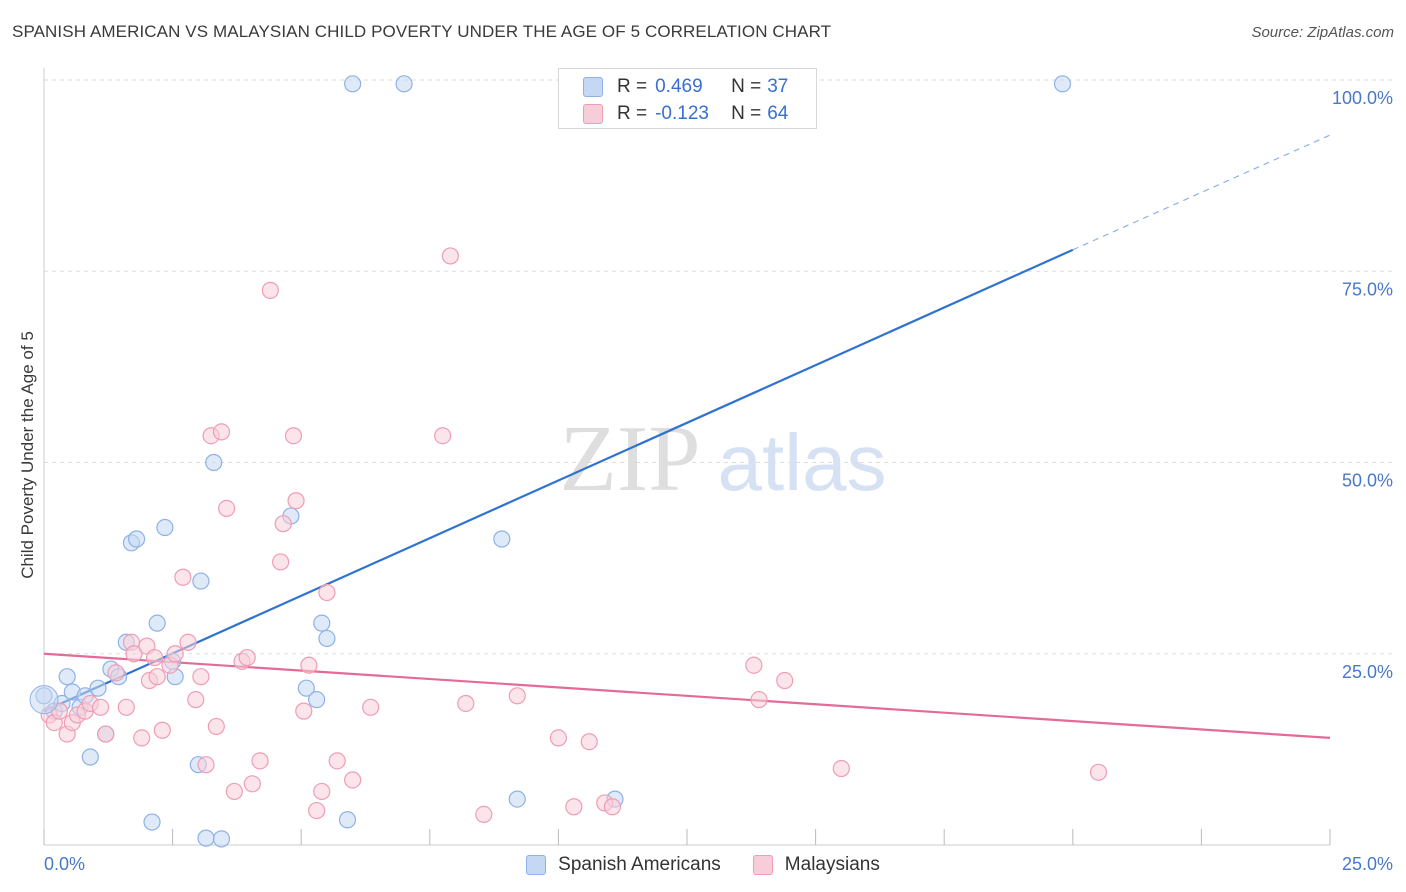  What do you see at coordinates (536, 865) in the screenshot?
I see `series-swatch-blue` at bounding box center [536, 865].